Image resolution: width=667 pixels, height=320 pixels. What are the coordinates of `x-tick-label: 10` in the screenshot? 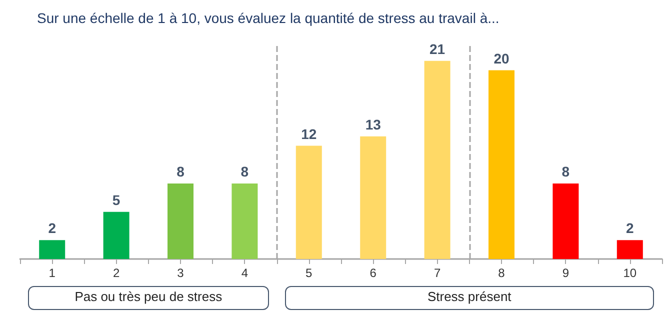 It's located at (630, 273).